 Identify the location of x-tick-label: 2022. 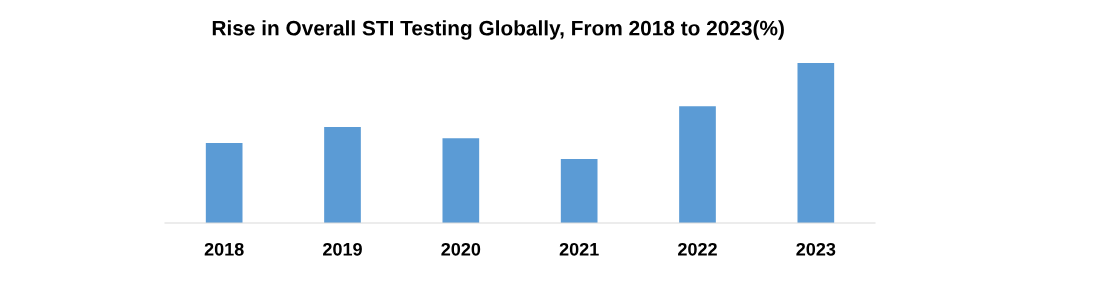
(697, 249).